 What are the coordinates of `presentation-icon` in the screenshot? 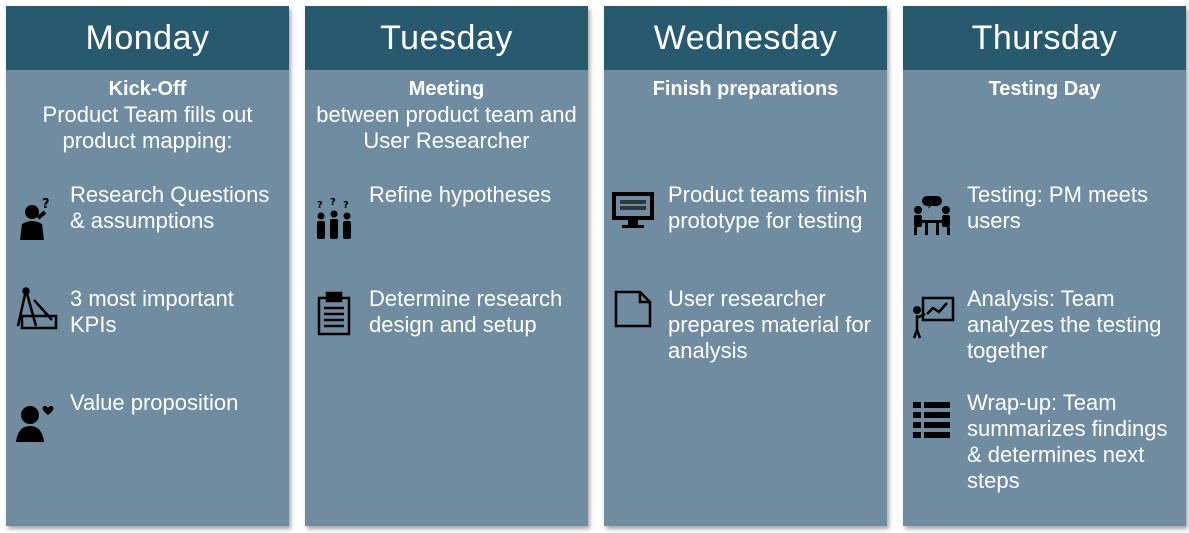 It's located at (932, 317).